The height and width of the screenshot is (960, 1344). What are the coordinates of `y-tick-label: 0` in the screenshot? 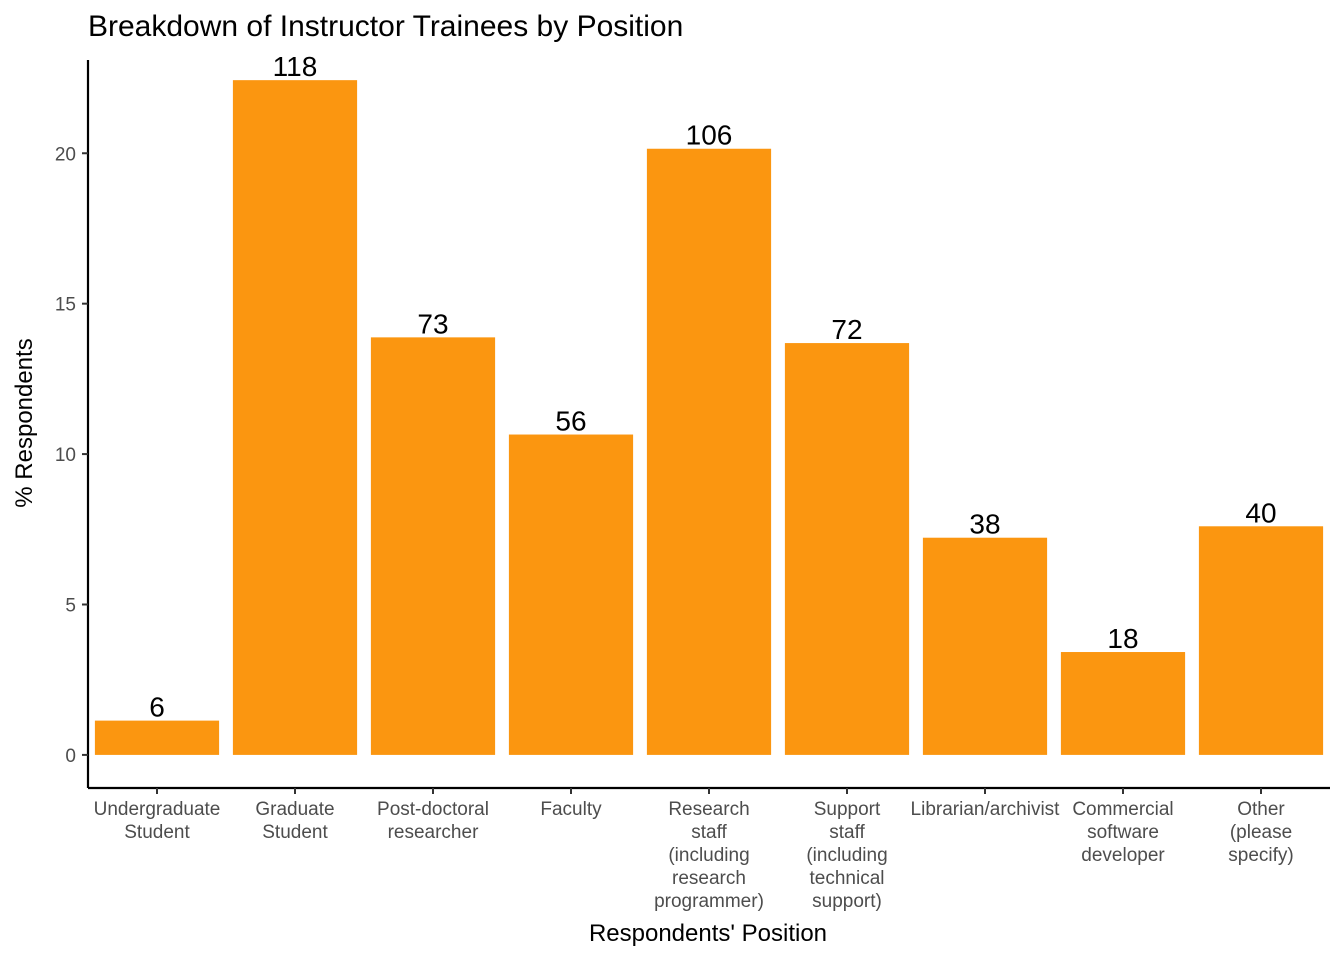 It's located at (70, 756).